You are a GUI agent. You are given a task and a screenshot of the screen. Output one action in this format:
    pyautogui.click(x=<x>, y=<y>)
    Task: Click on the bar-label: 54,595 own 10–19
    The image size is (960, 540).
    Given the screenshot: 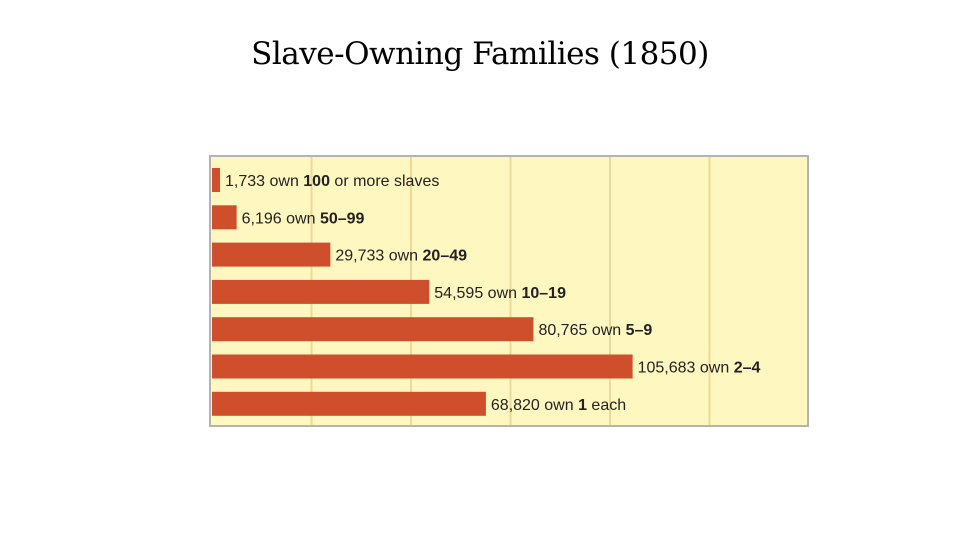 What is the action you would take?
    pyautogui.click(x=500, y=293)
    